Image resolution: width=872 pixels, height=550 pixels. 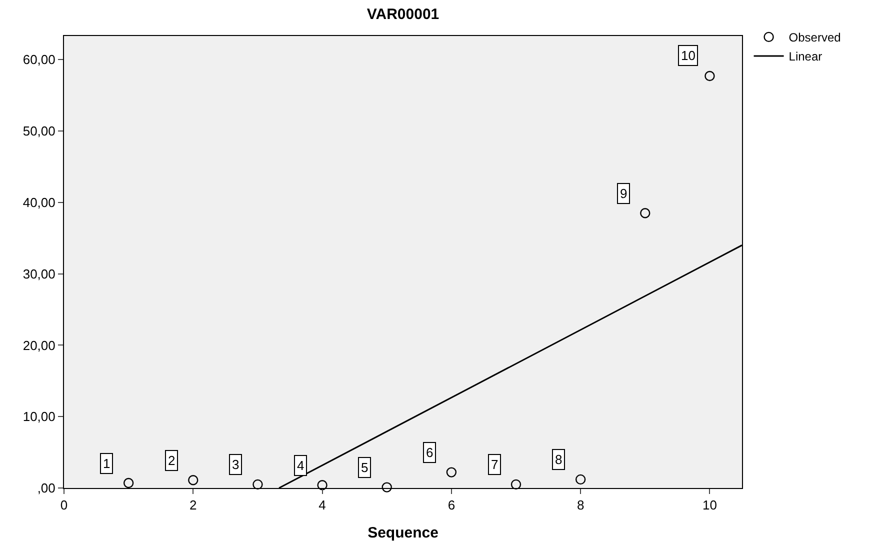 I want to click on annotation: 10, so click(x=688, y=55).